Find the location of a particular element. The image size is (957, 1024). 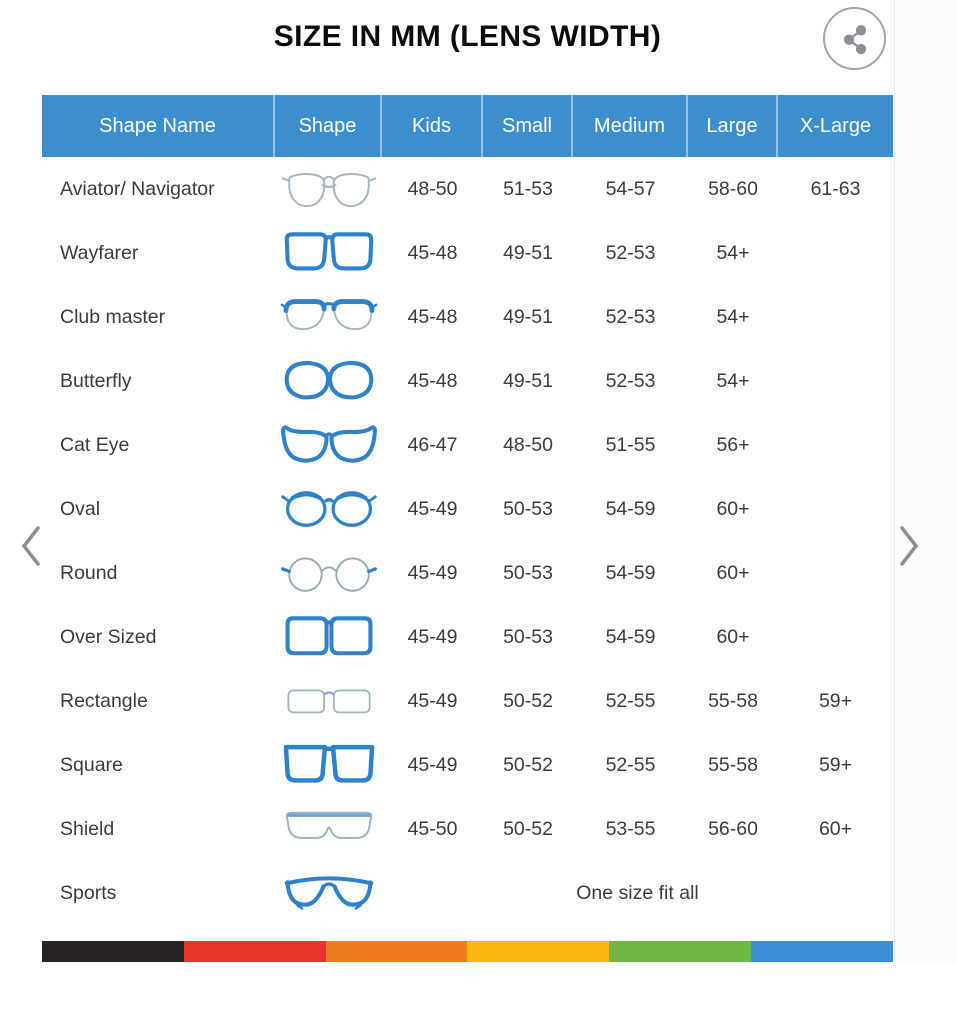

column-header-xlarge: X-Large is located at coordinates (835, 125).